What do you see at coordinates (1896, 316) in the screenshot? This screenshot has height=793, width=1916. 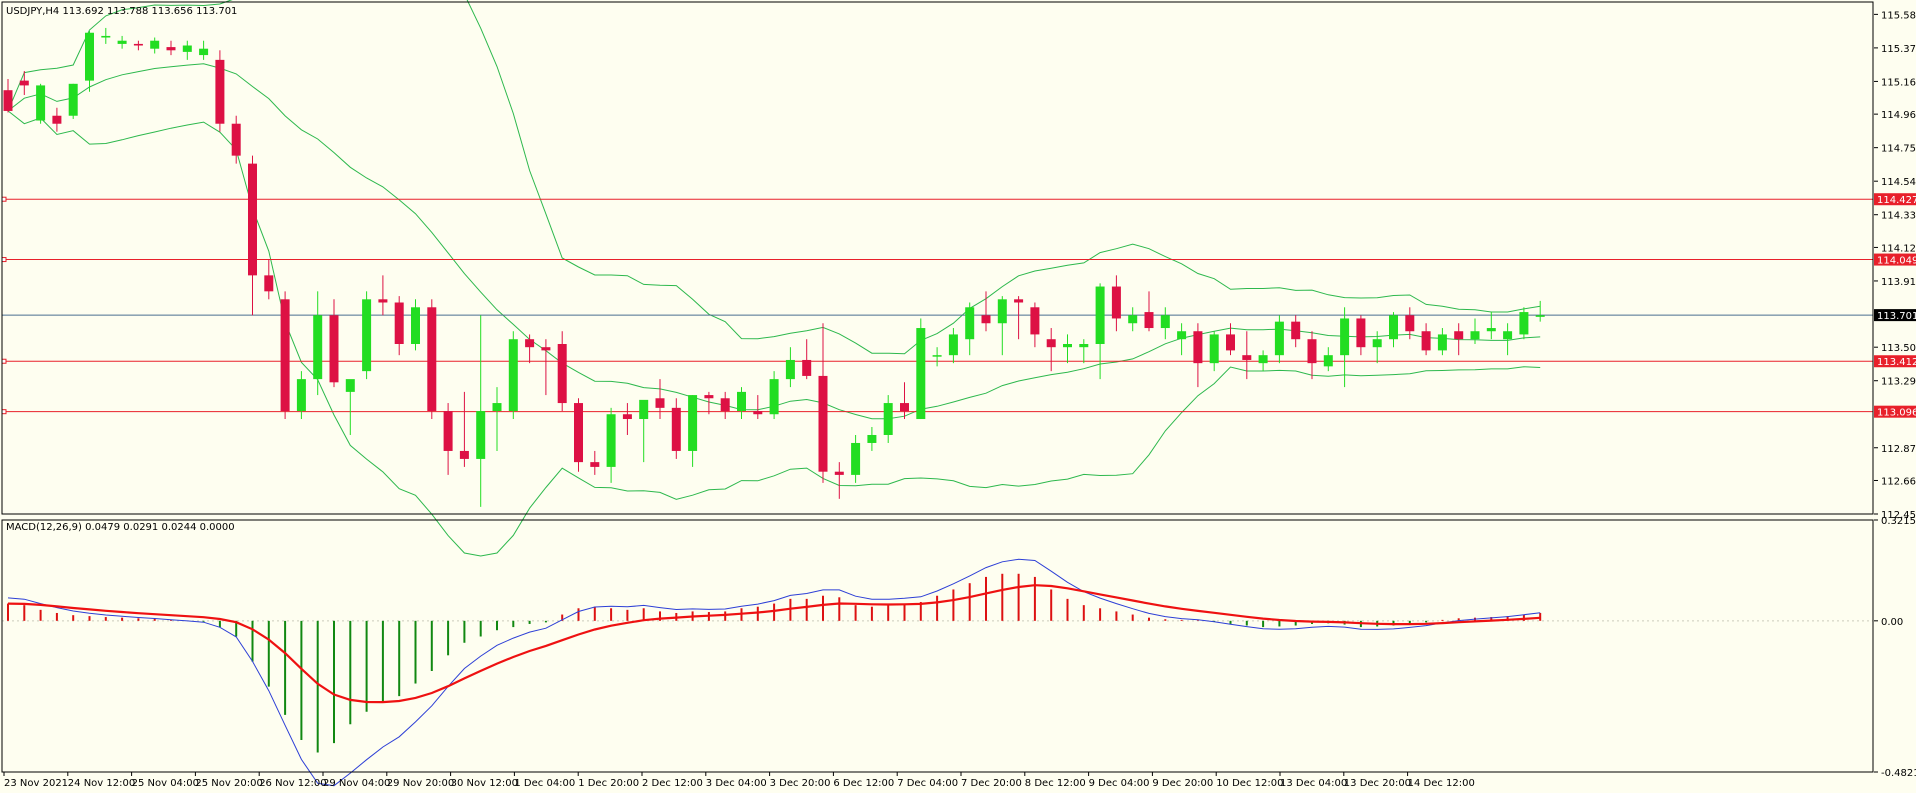 I see `current-price-label: 113.701` at bounding box center [1896, 316].